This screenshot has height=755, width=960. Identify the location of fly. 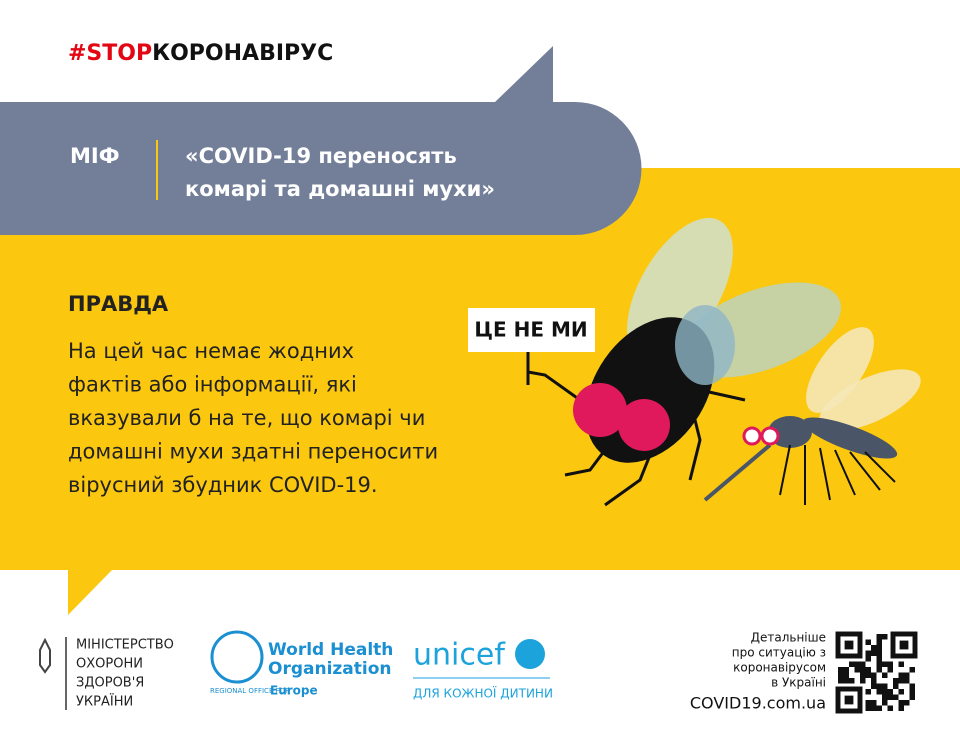
(684, 362).